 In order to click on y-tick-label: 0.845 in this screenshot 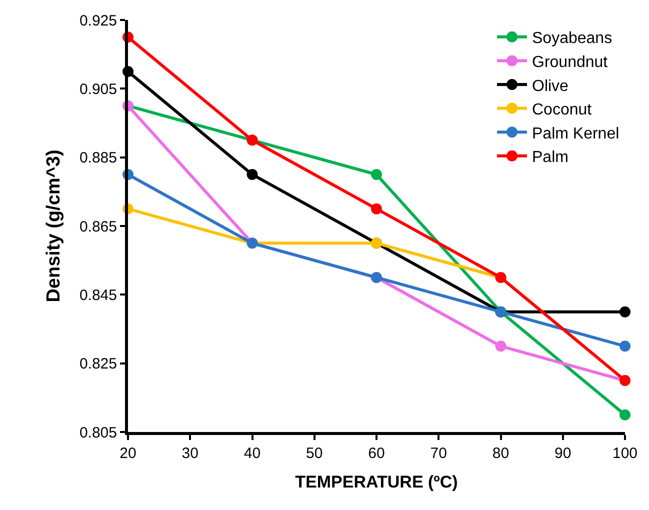, I will do `click(98, 295)`.